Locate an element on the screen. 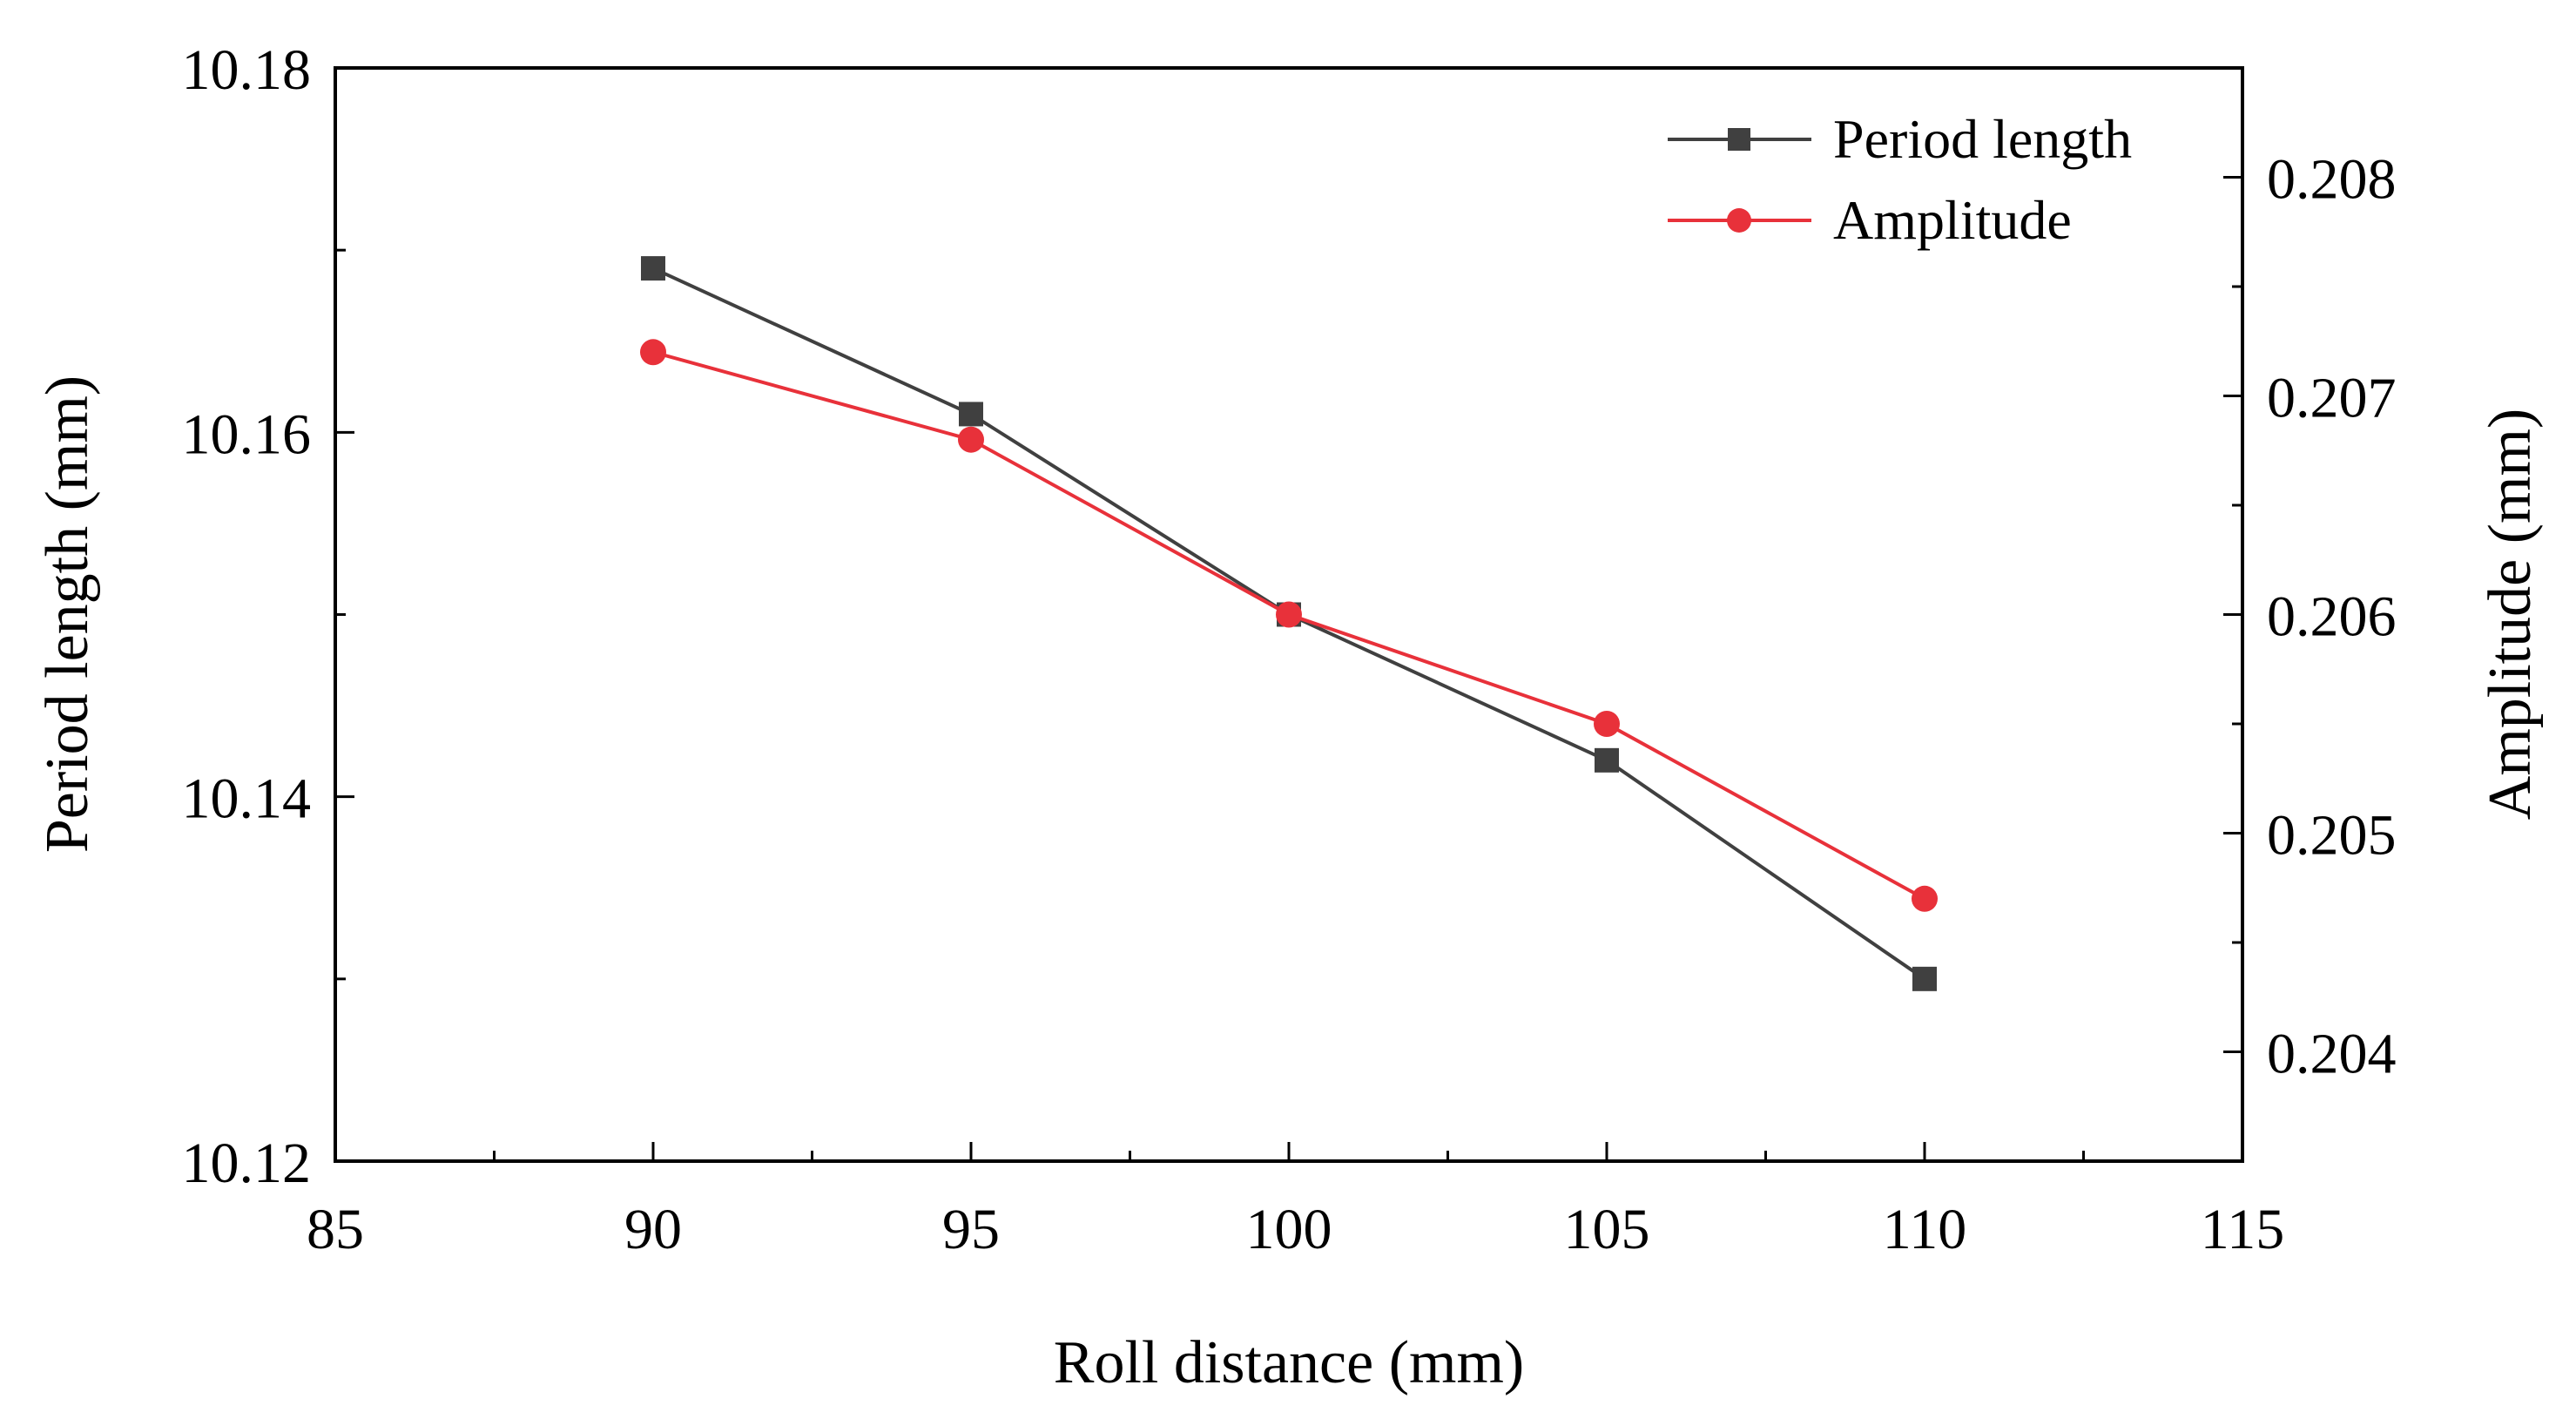 The height and width of the screenshot is (1412, 2576). x-axis-ticks: 85 90 95 100 105 110 115 is located at coordinates (1295, 1201).